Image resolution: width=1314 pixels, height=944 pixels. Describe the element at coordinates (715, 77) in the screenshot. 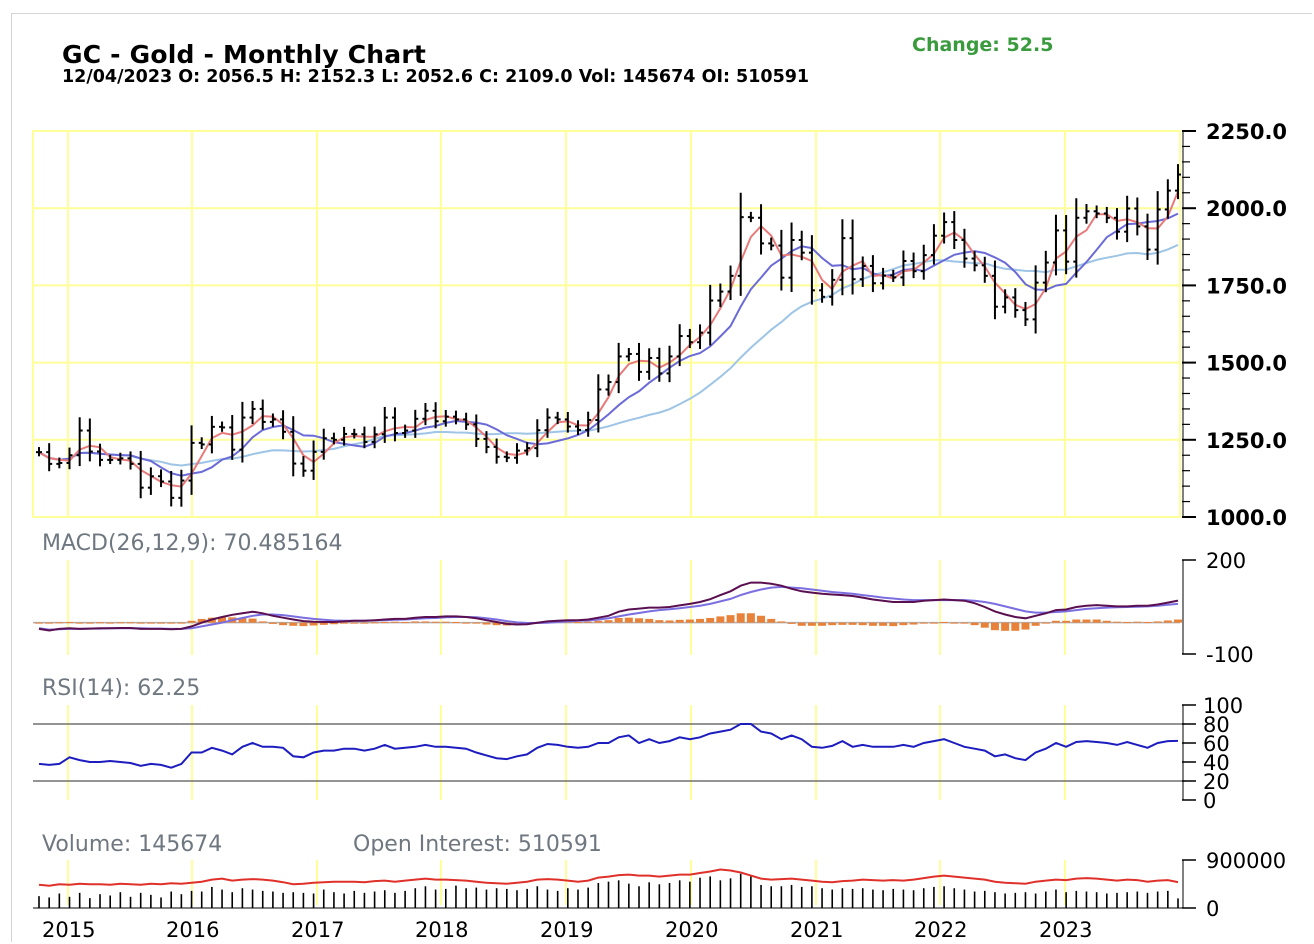

I see `oi-label: OI:` at that location.